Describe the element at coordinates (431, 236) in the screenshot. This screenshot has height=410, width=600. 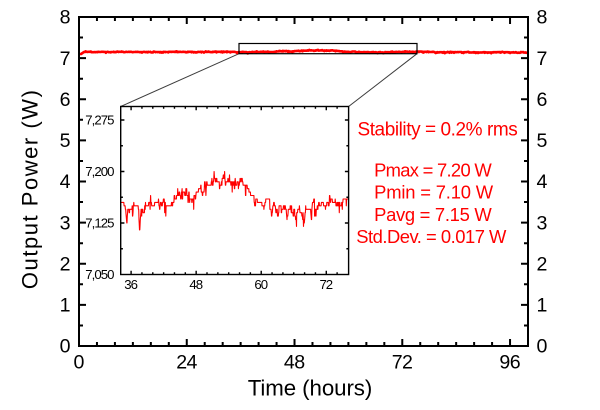
I see `svg-text: Std.Dev. = 0.017 W` at that location.